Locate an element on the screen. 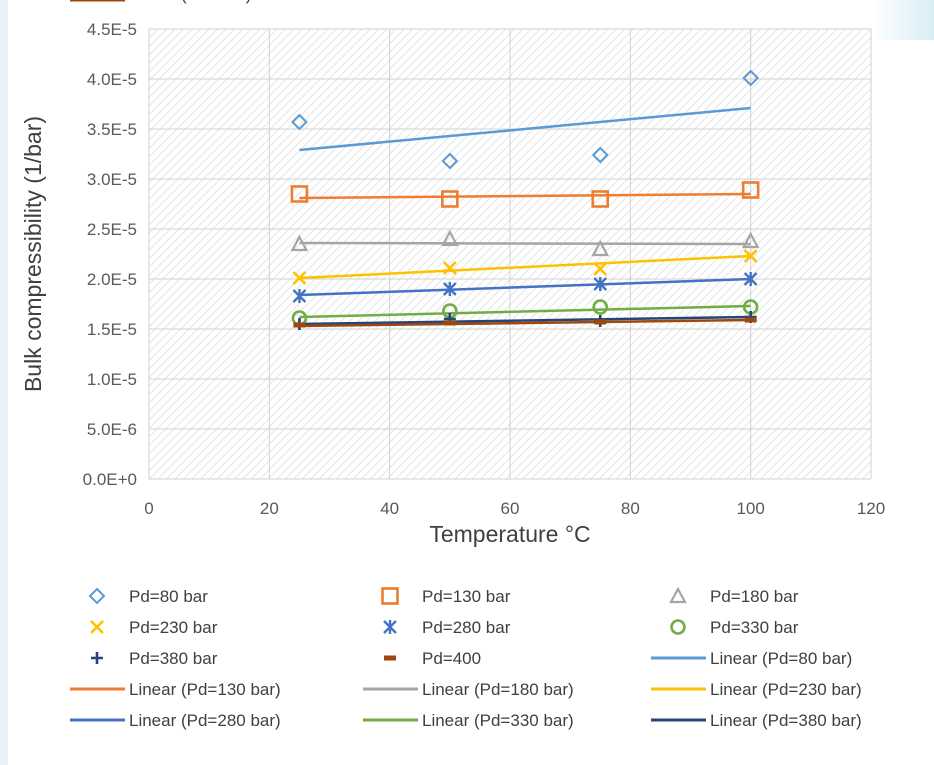  legend-item: Linear (Pd=400) is located at coordinates (160, 2).